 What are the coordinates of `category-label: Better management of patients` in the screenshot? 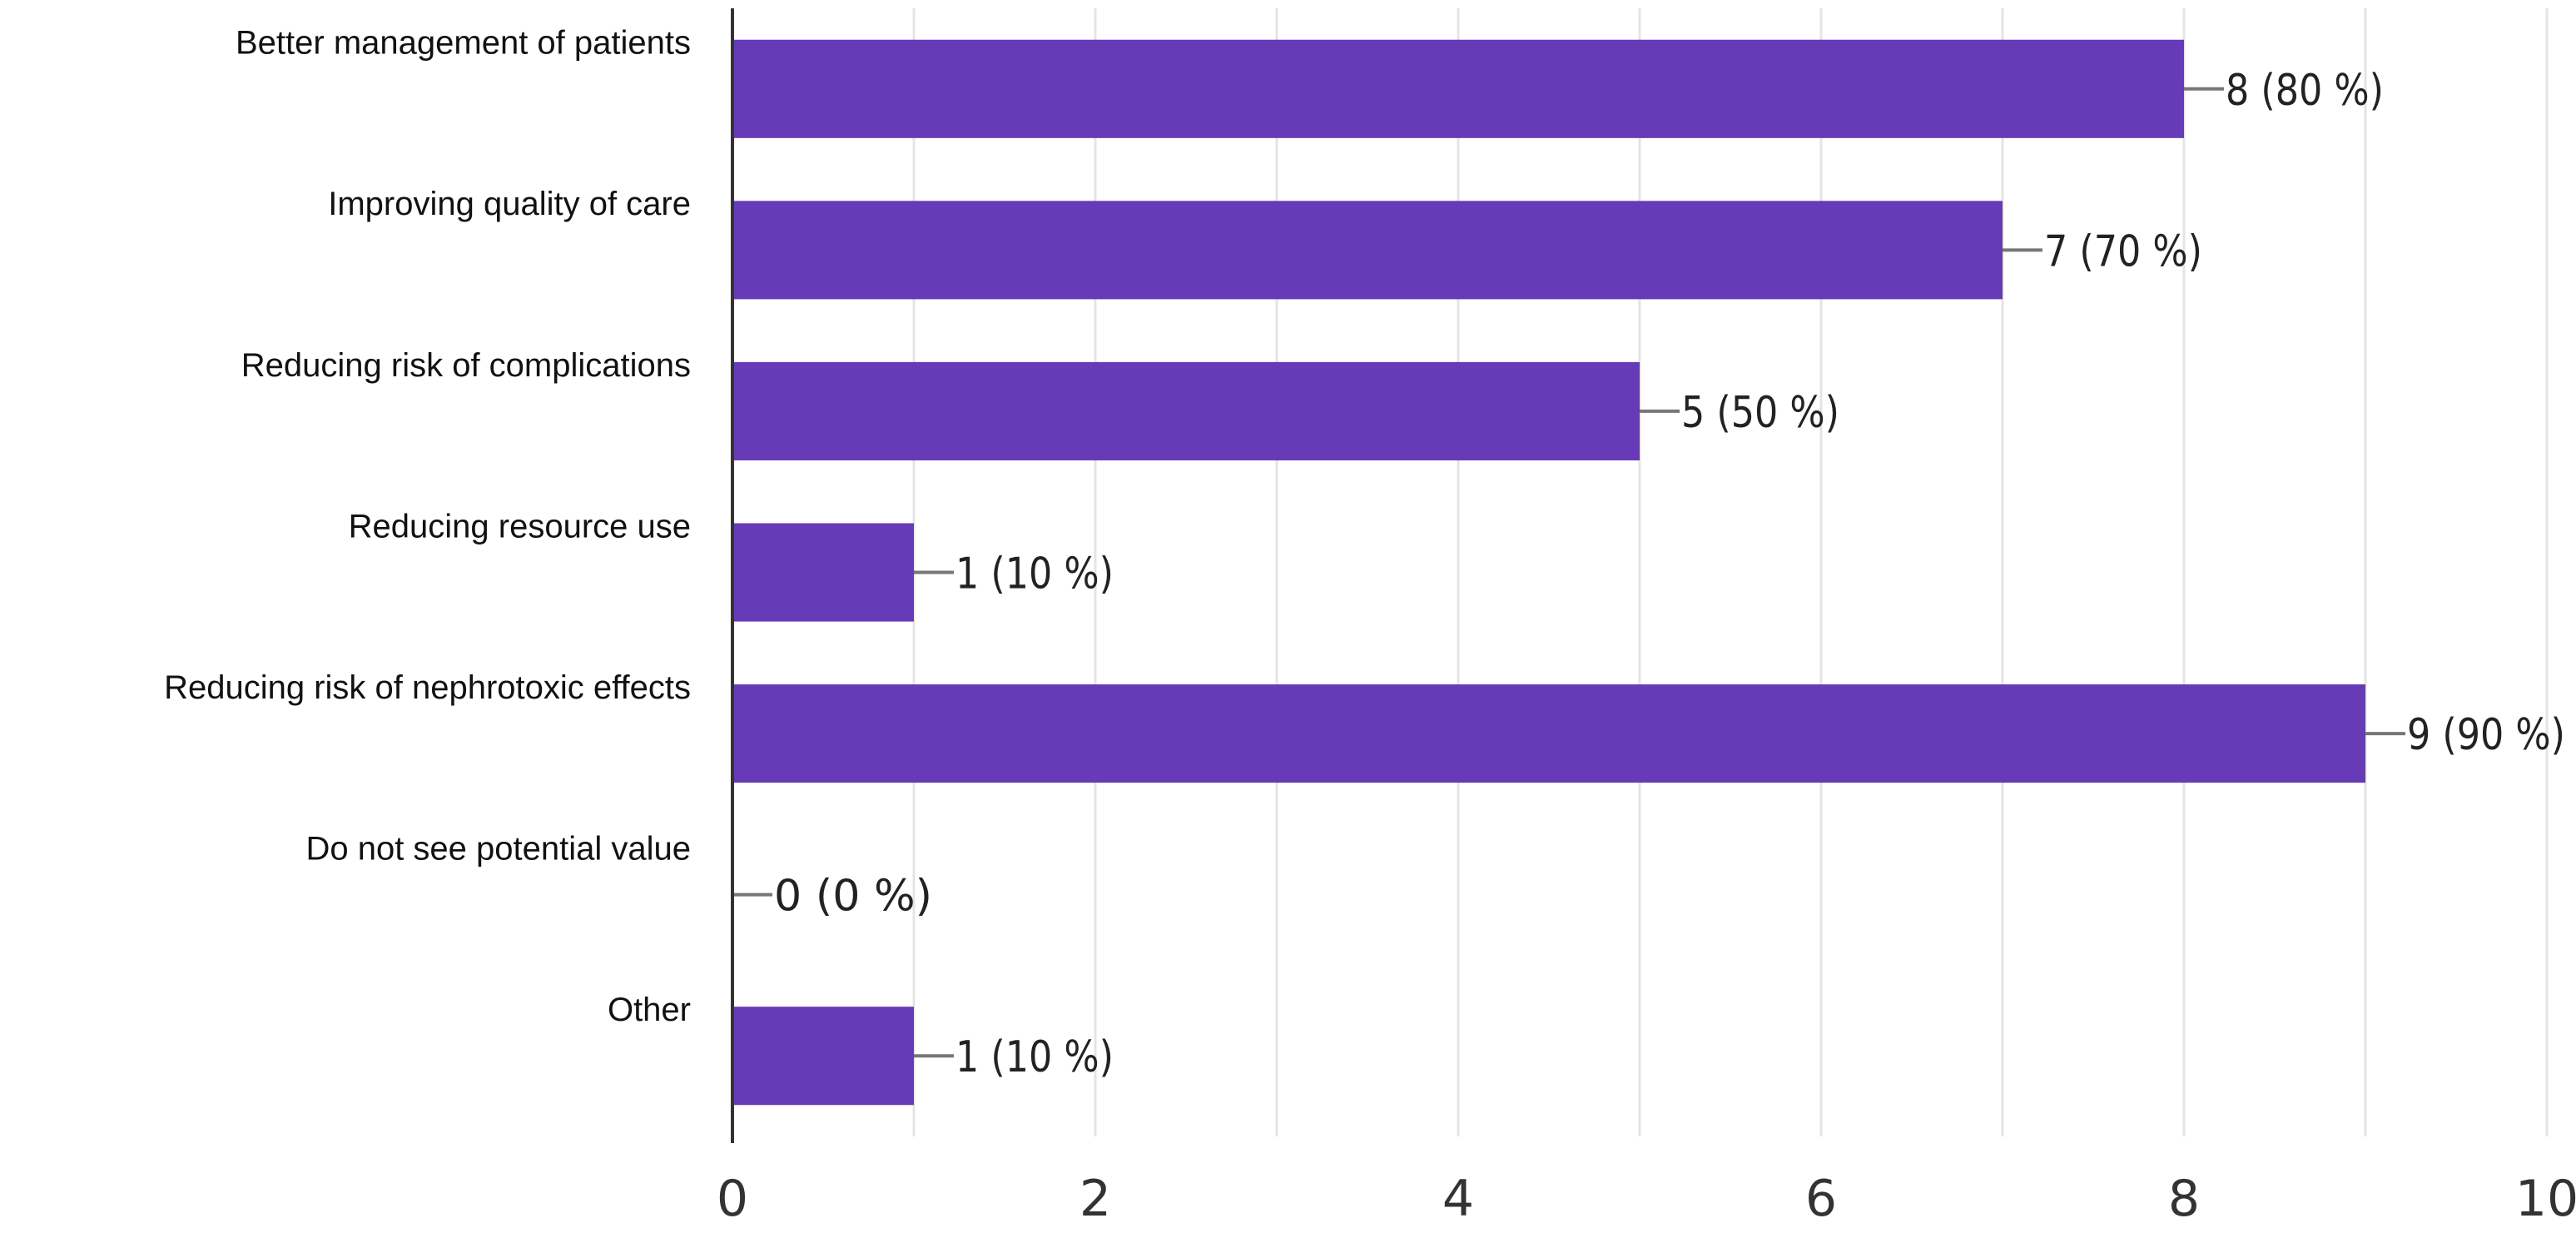 It's located at (463, 44).